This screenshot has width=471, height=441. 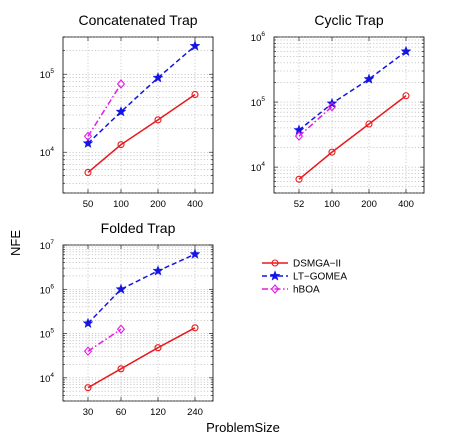 I want to click on figure-y-axis-label: NFE, so click(x=15, y=243).